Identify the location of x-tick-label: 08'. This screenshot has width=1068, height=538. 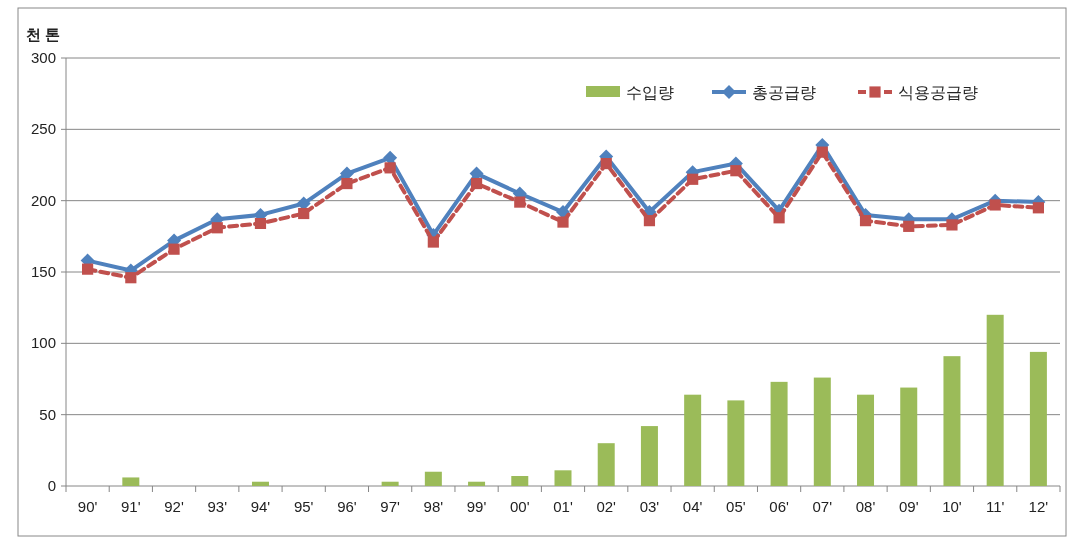
(865, 506).